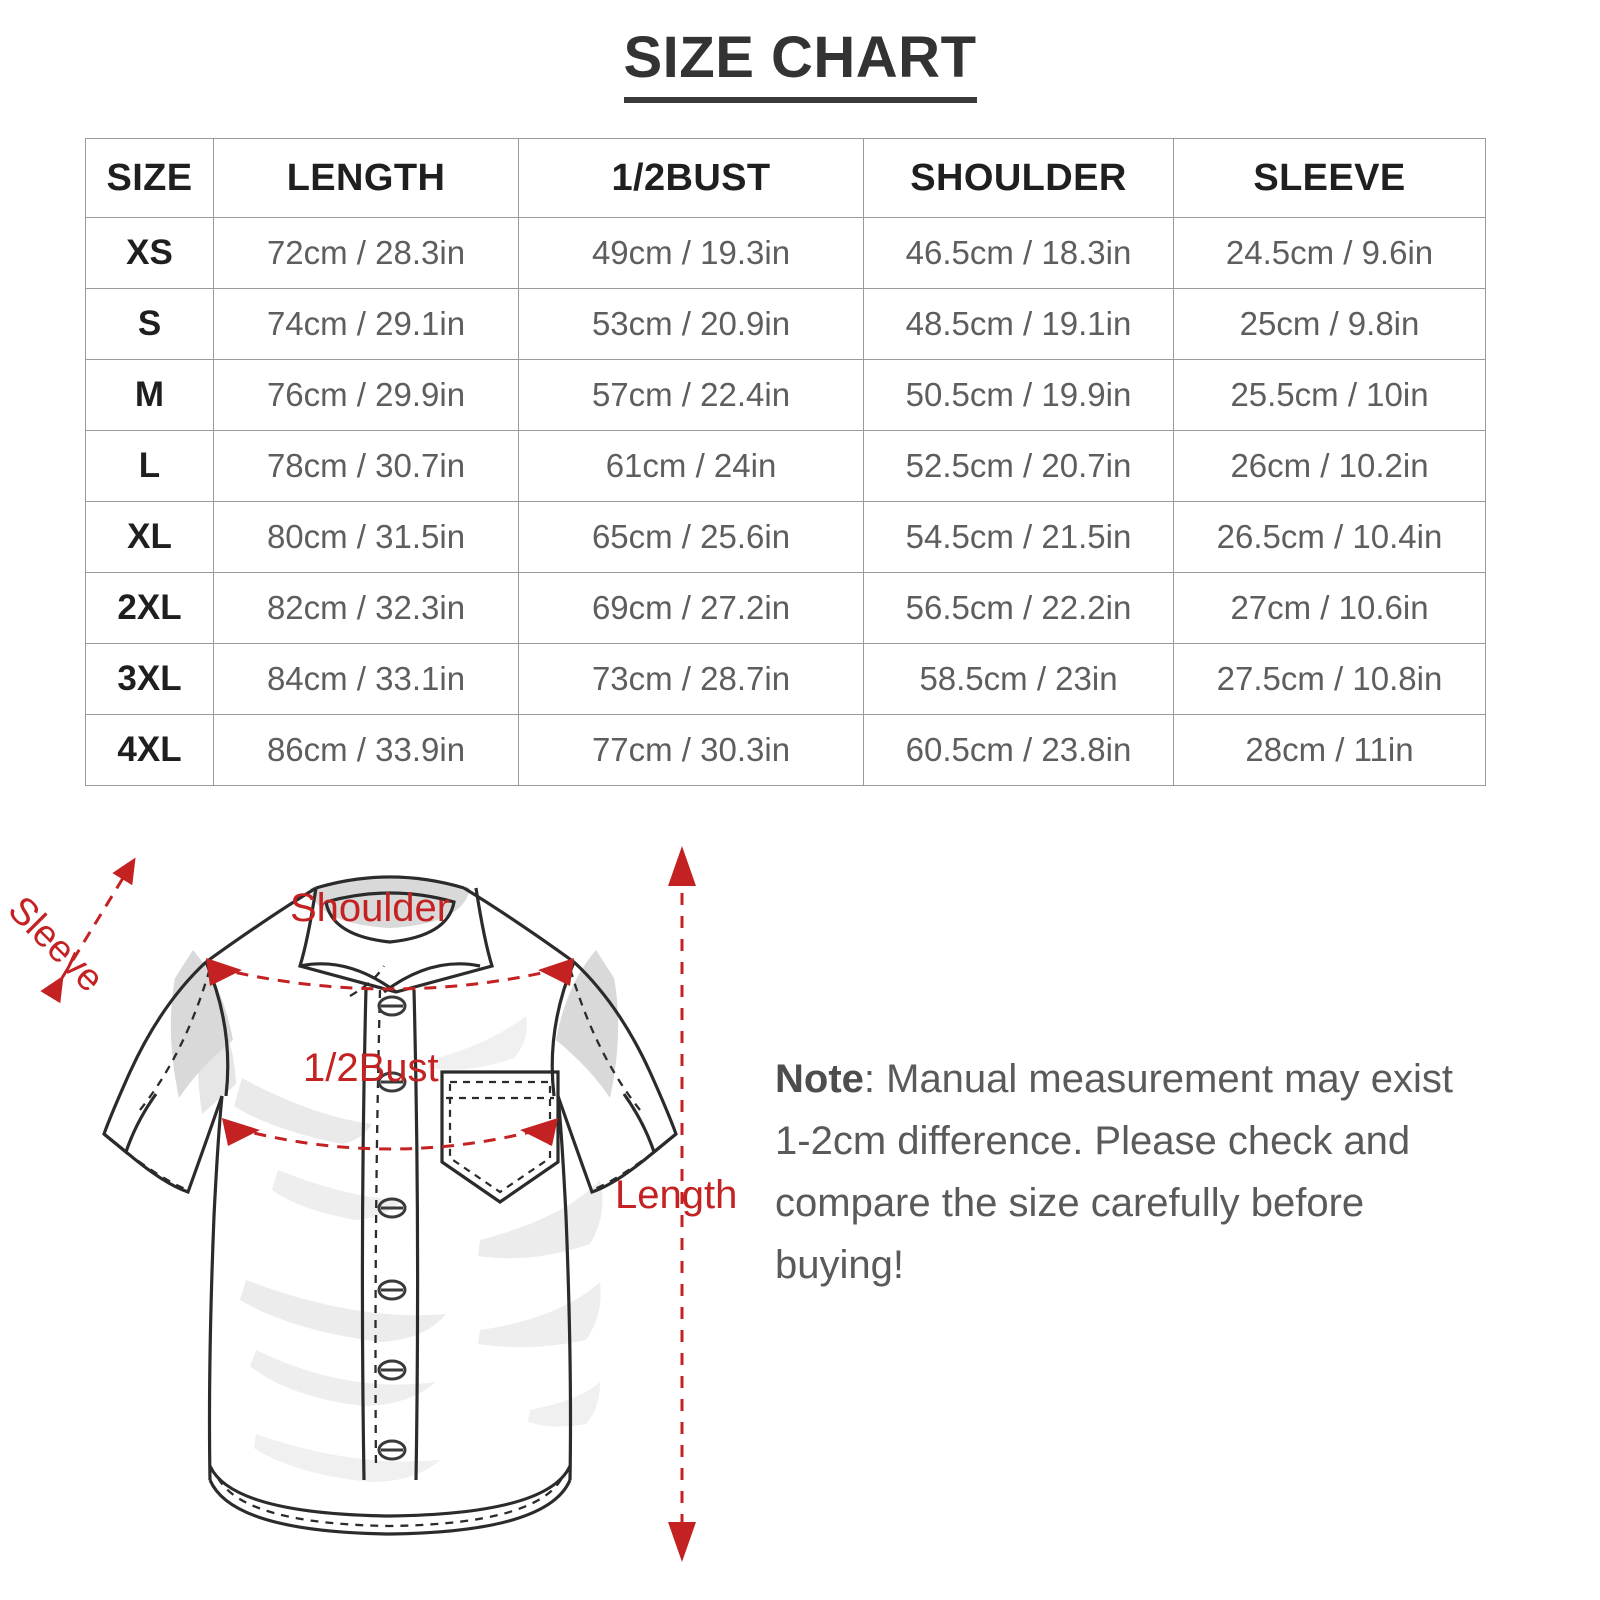 The width and height of the screenshot is (1600, 1600). I want to click on note-label: Note, so click(819, 1079).